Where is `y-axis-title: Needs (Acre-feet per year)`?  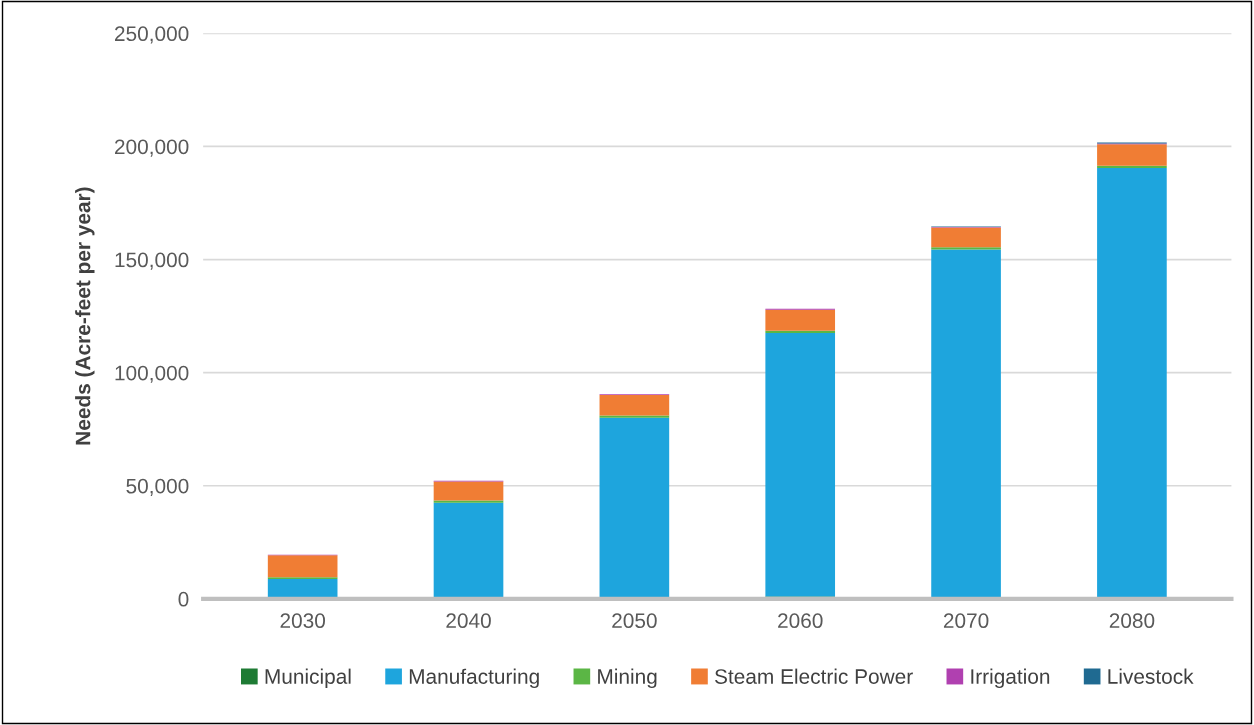 y-axis-title: Needs (Acre-feet per year) is located at coordinates (85, 316).